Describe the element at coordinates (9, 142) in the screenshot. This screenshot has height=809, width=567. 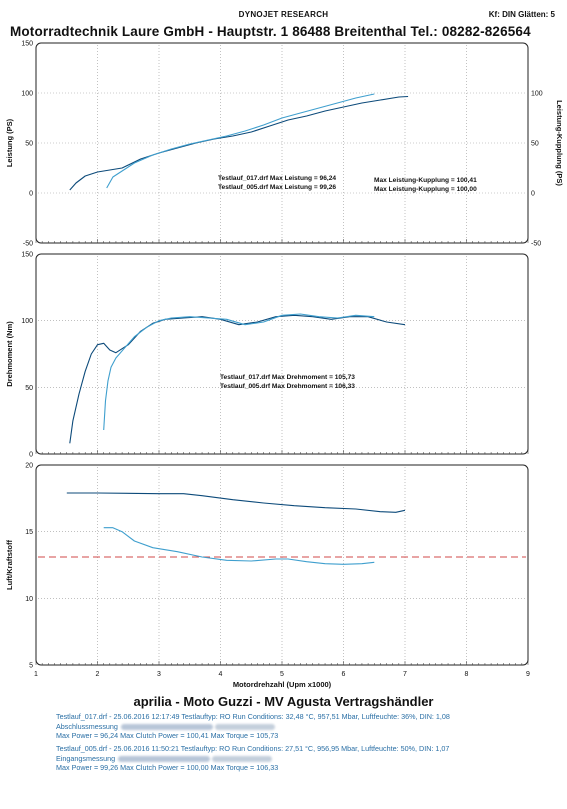
I see `panel0-ylabel: Leistung (PS)` at that location.